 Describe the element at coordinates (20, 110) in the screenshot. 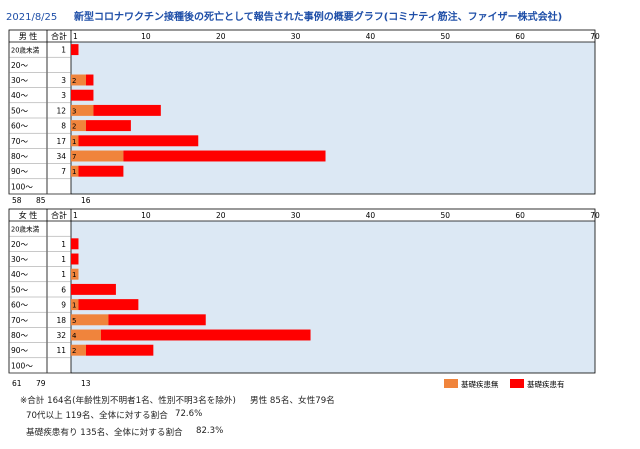

I see `male-category-label: 50～` at that location.